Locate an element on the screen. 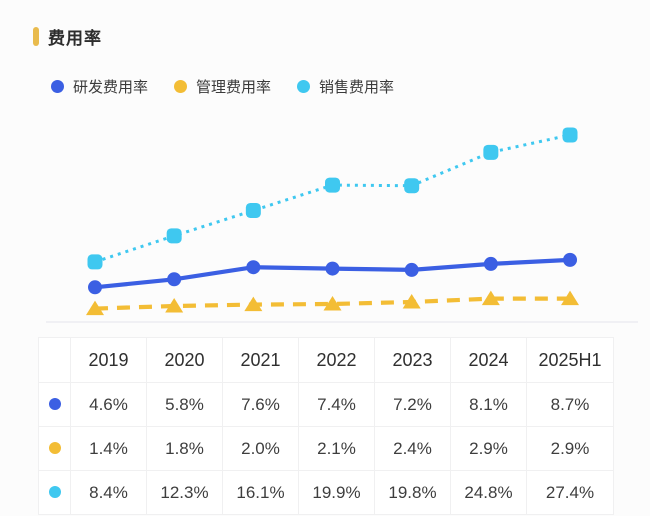  table-header-cell: 2024 is located at coordinates (488, 360).